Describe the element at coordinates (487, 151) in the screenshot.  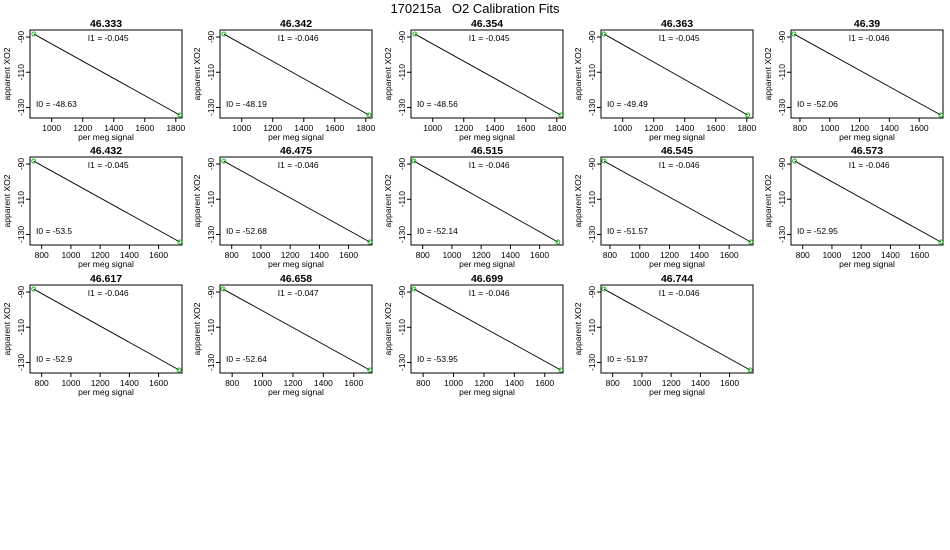
I see `panel-title-8: 46.515` at that location.